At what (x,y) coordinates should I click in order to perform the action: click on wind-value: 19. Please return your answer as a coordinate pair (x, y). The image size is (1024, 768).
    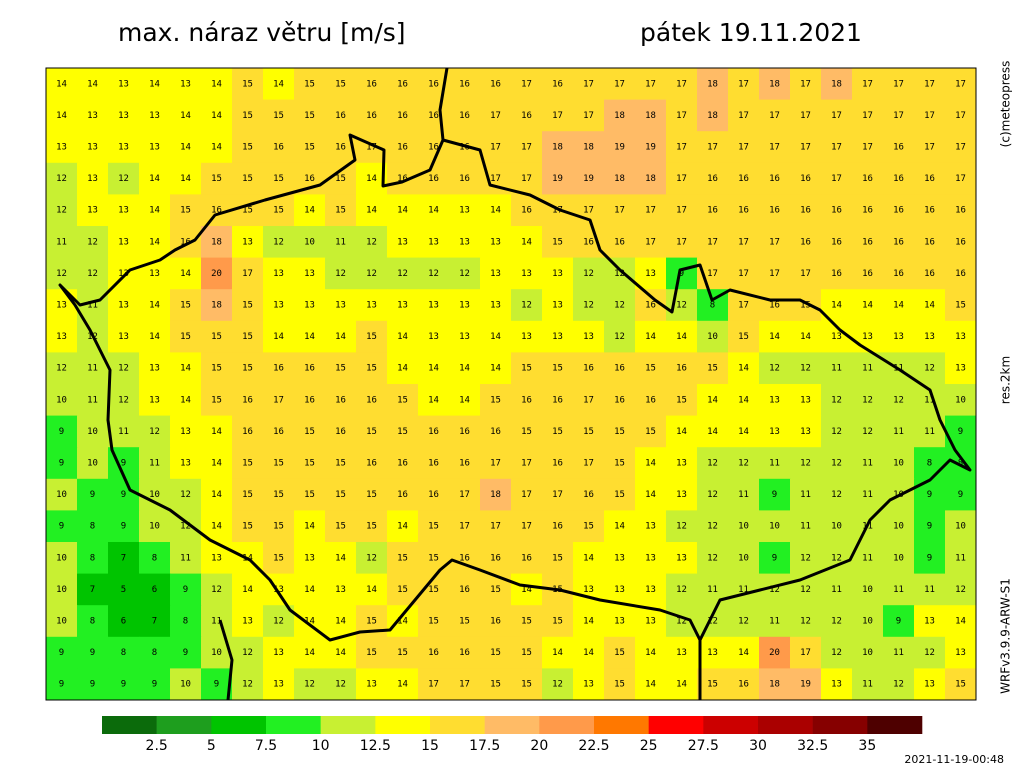
    Looking at the image, I should click on (619, 148).